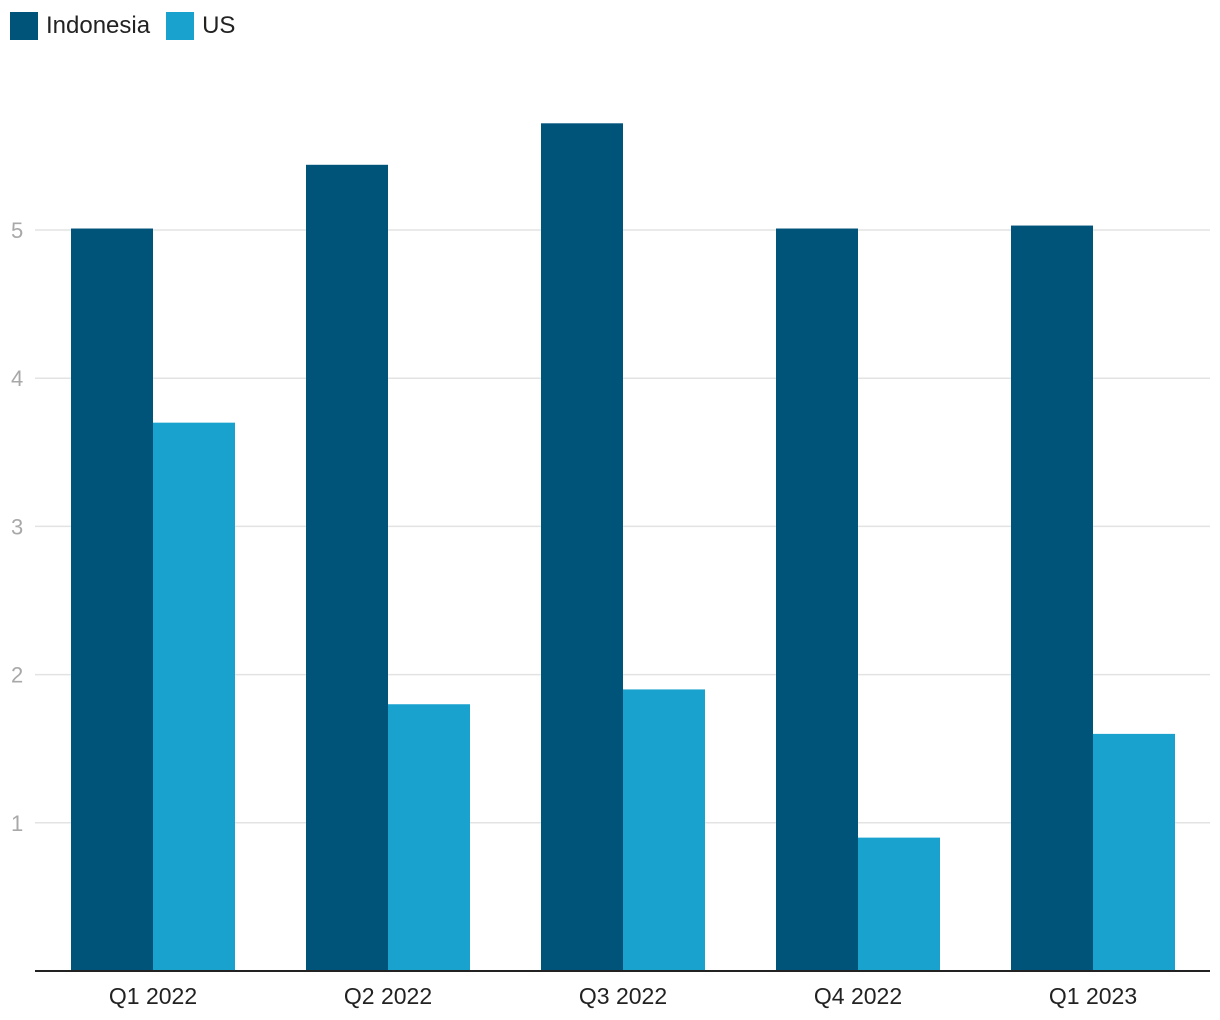 This screenshot has width=1220, height=1020. What do you see at coordinates (347, 568) in the screenshot?
I see `bar-indonesia-q2-2022` at bounding box center [347, 568].